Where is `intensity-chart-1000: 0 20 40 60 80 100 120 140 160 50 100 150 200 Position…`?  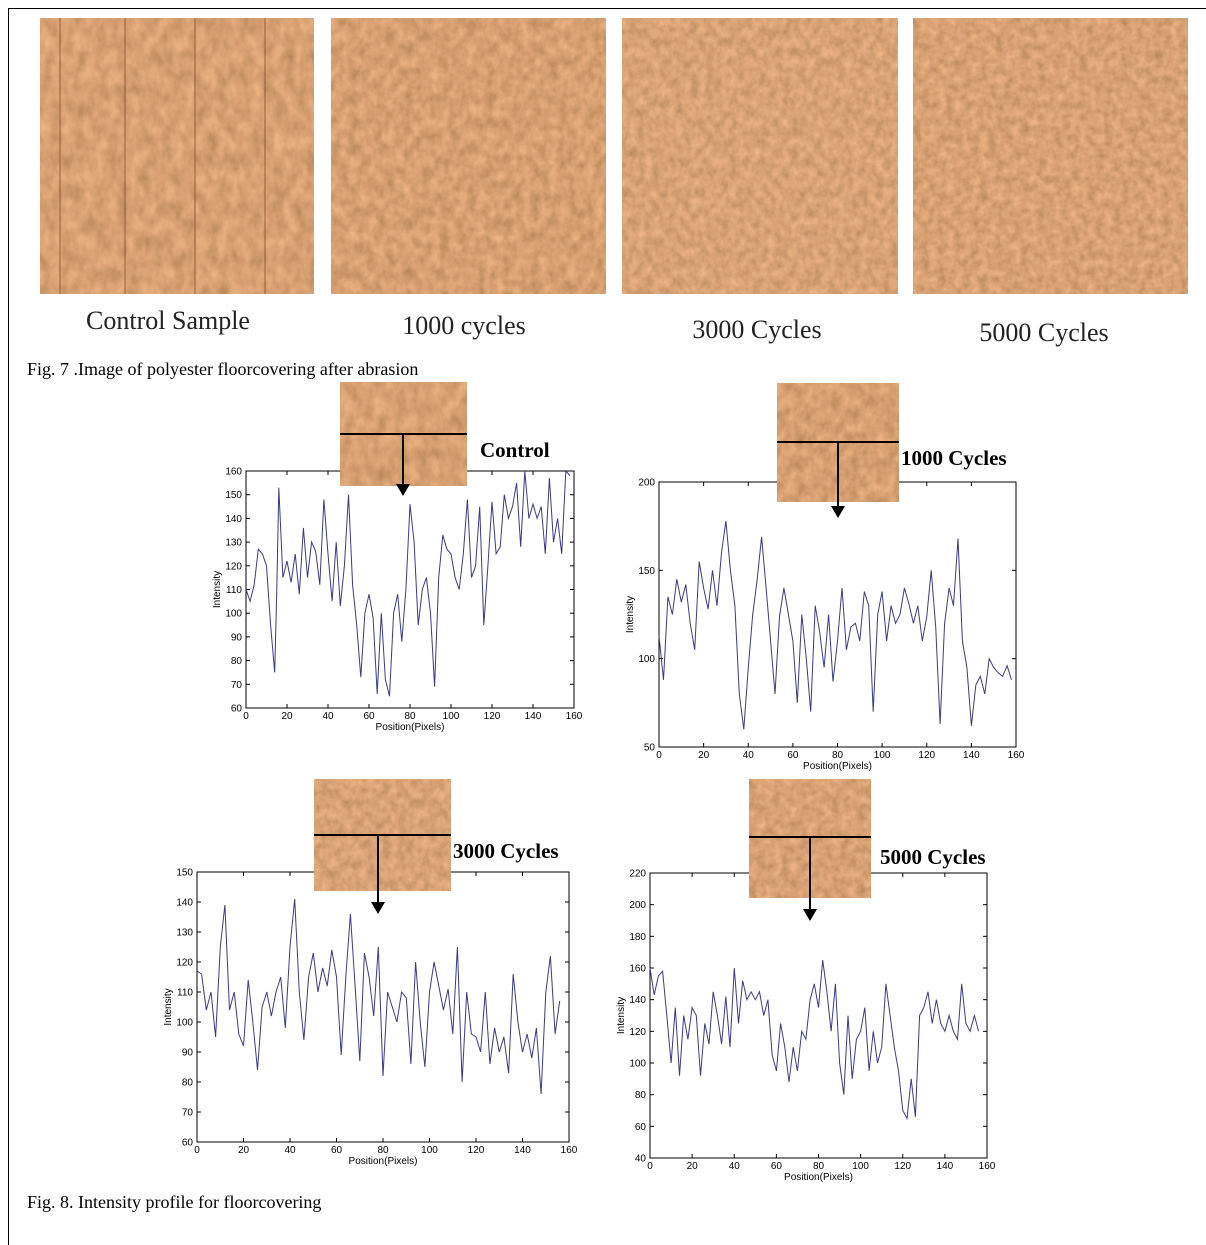
intensity-chart-1000: 0 20 40 60 80 100 120 140 160 50 100 150 200 Position… is located at coordinates (825, 625).